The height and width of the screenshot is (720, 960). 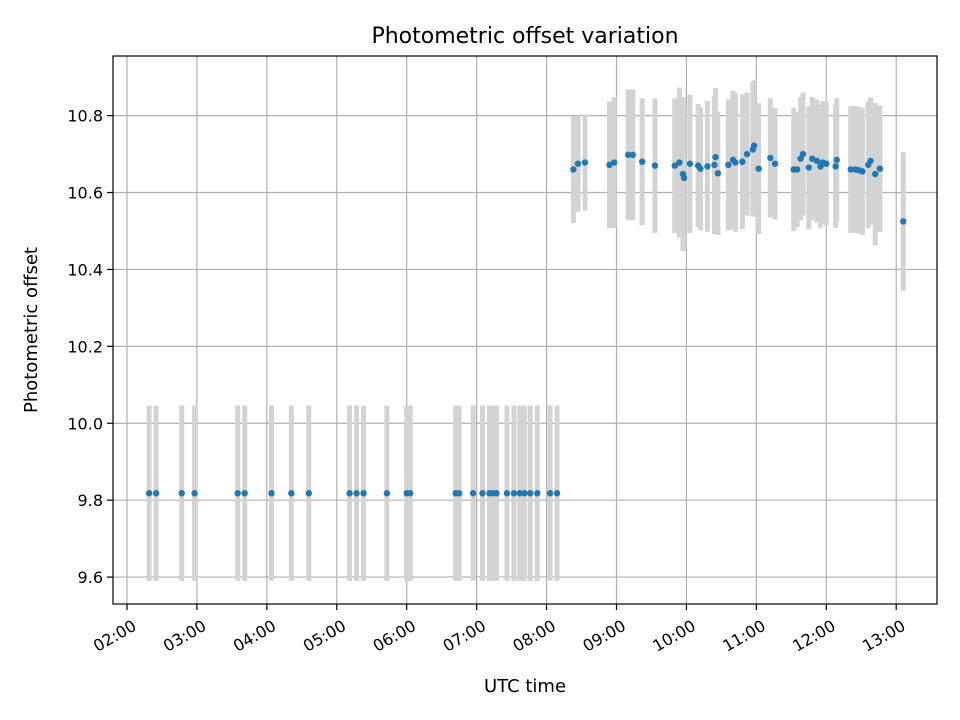 What do you see at coordinates (90, 577) in the screenshot?
I see `y-tick-label: 9.6` at bounding box center [90, 577].